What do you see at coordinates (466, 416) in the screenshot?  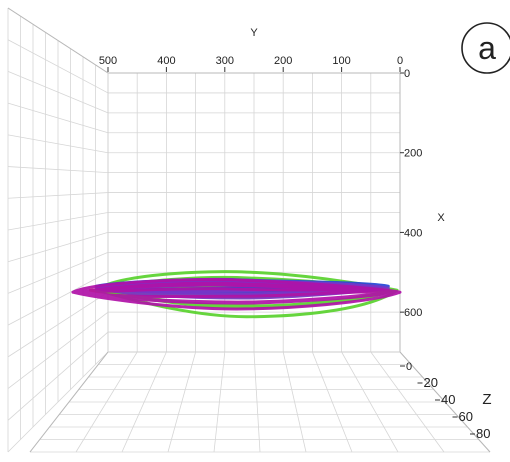 I see `z-tick-label: 60` at bounding box center [466, 416].